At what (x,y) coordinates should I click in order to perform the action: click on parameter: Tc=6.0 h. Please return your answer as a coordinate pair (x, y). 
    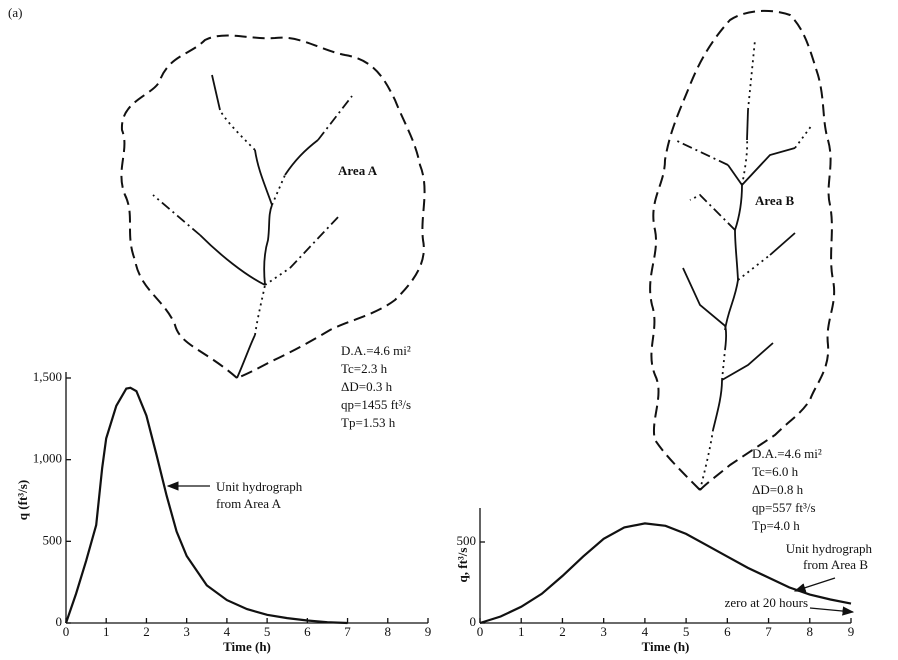
    Looking at the image, I should click on (775, 471).